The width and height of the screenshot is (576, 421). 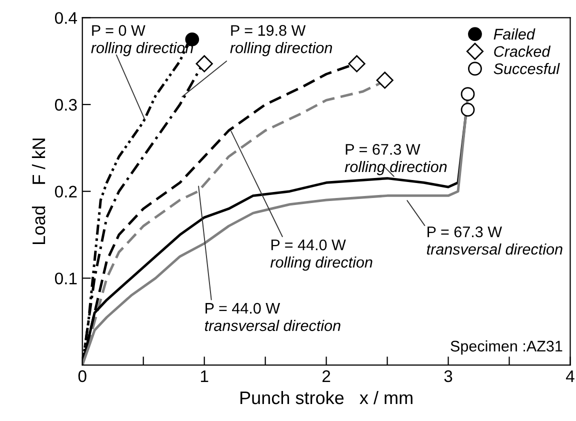 I want to click on annotation: P = 44.0 W rolling direction, so click(x=321, y=255).